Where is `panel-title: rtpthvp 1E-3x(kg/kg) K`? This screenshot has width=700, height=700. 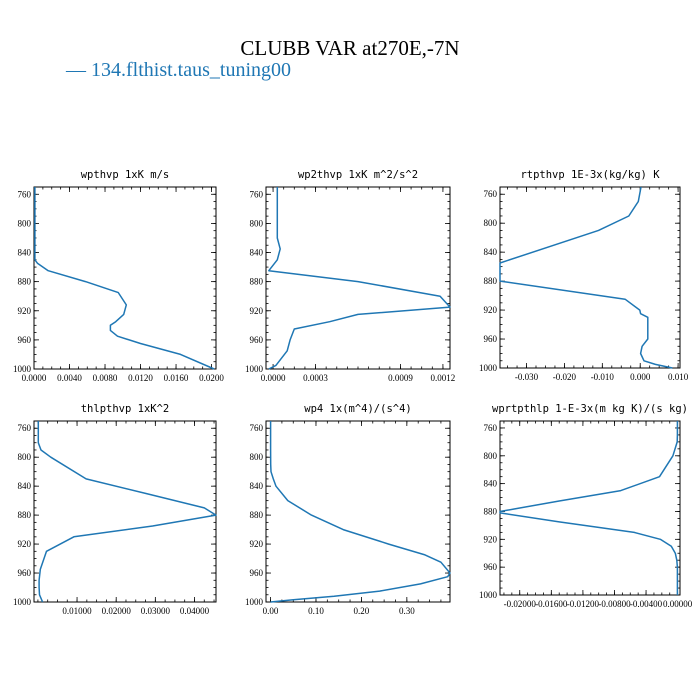
panel-title: rtpthvp 1E-3x(kg/kg) K is located at coordinates (590, 175).